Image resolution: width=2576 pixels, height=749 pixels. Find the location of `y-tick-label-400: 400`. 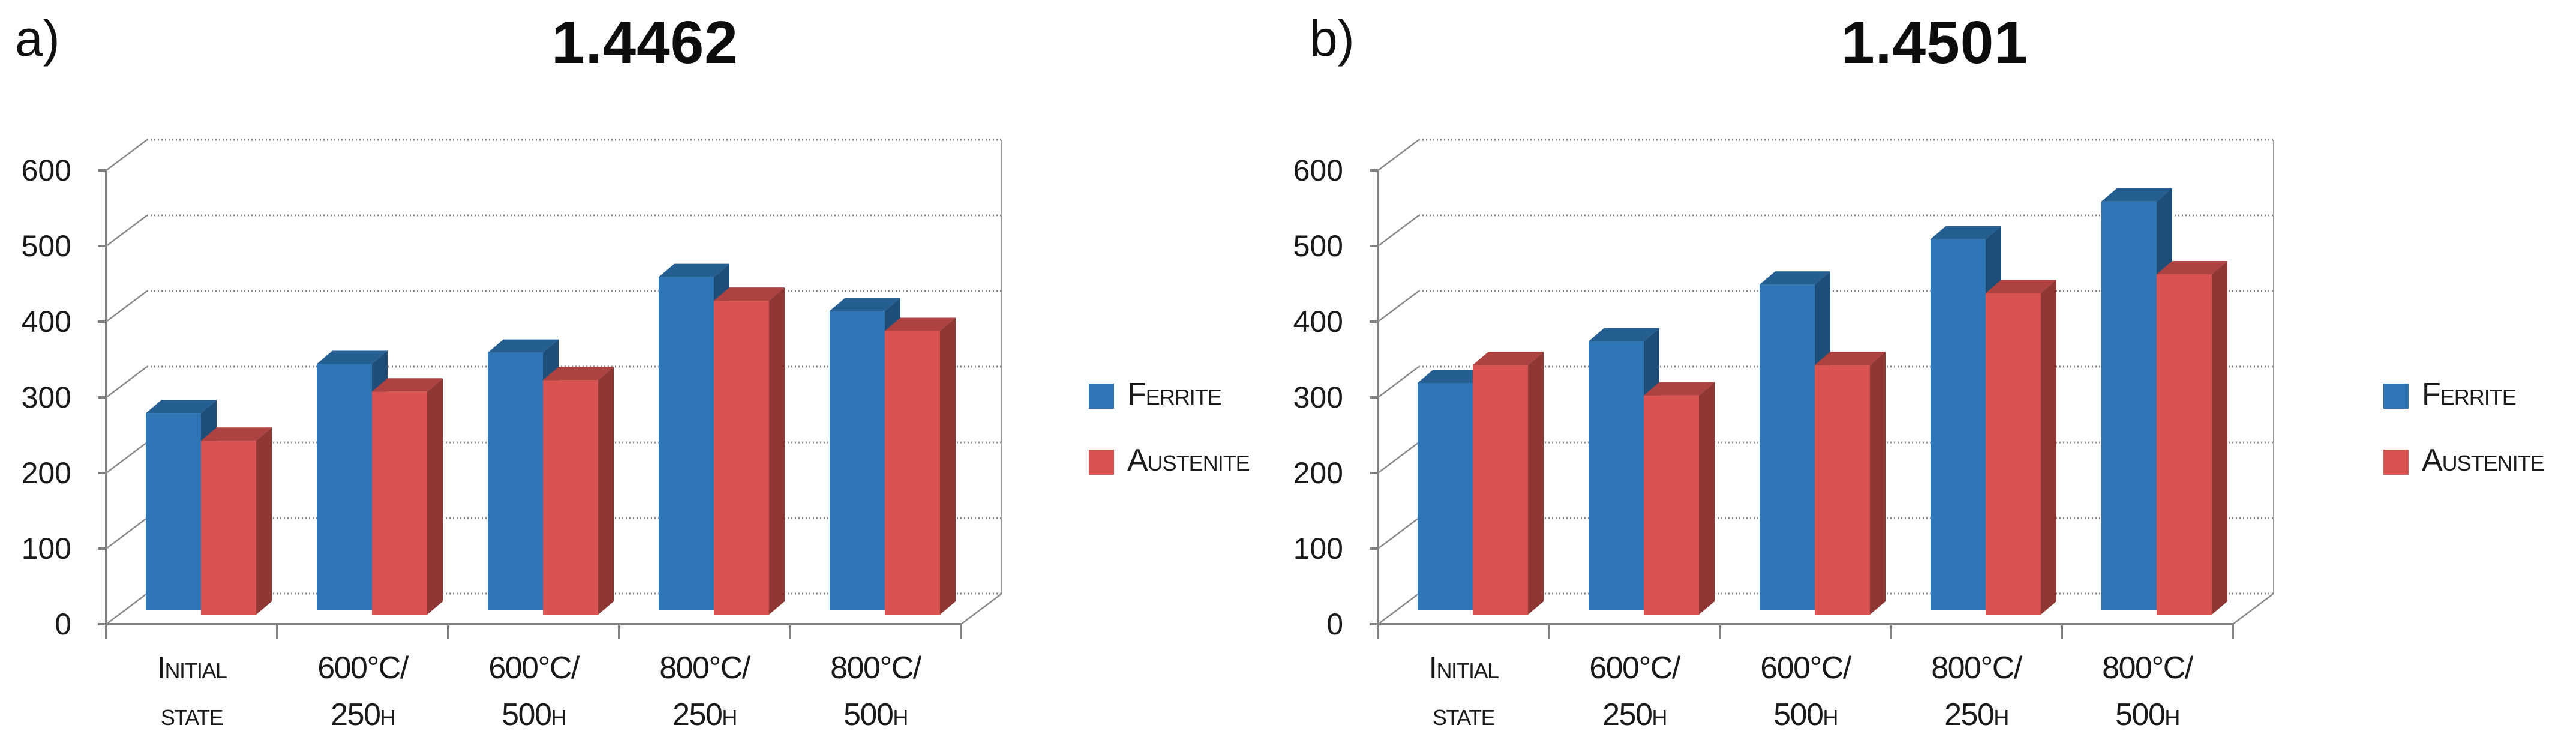

y-tick-label-400: 400 is located at coordinates (47, 321).